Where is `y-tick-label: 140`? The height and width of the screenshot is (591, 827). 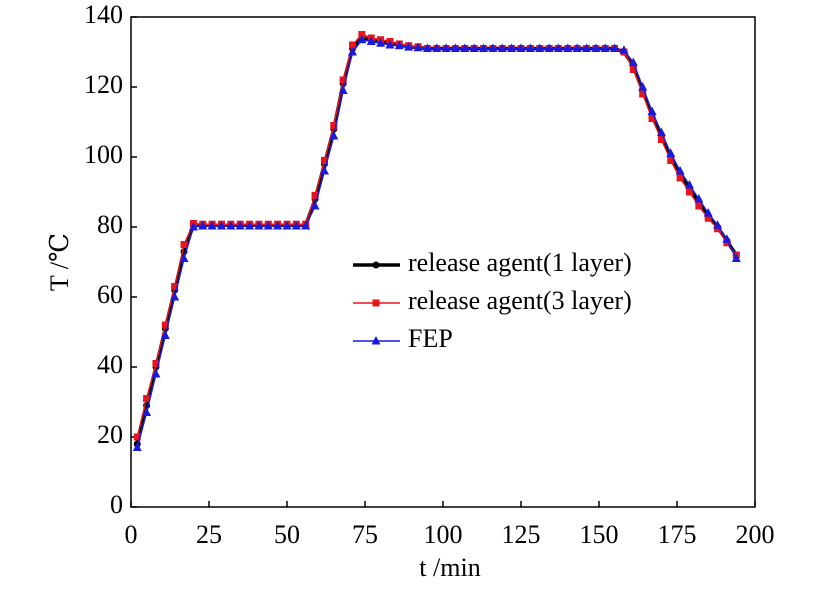
y-tick-label: 140 is located at coordinates (103, 14).